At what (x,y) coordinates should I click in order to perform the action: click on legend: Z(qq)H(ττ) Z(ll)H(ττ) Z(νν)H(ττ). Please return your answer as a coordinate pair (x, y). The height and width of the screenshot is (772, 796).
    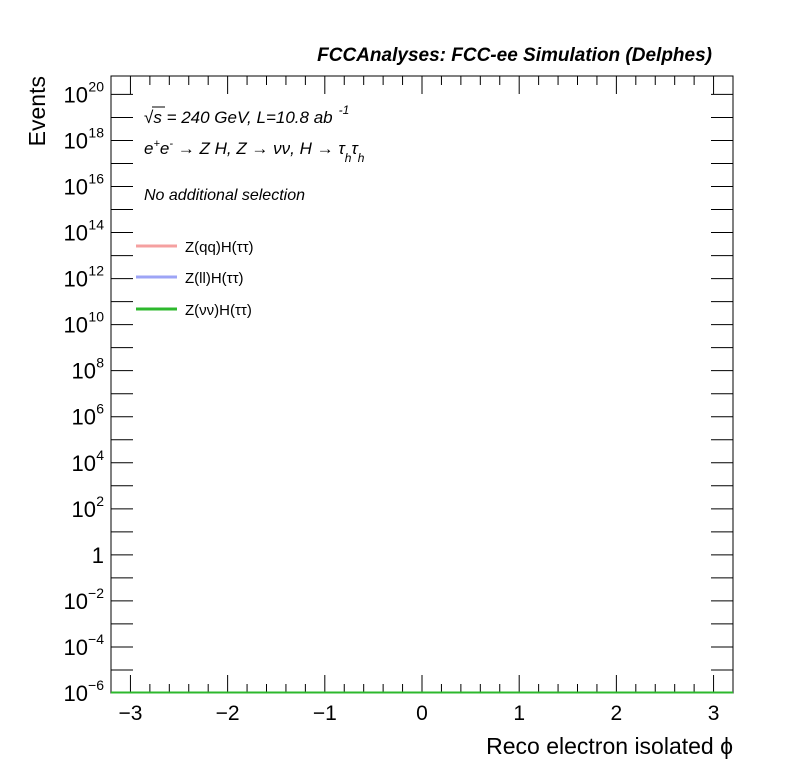
    Looking at the image, I should click on (195, 279).